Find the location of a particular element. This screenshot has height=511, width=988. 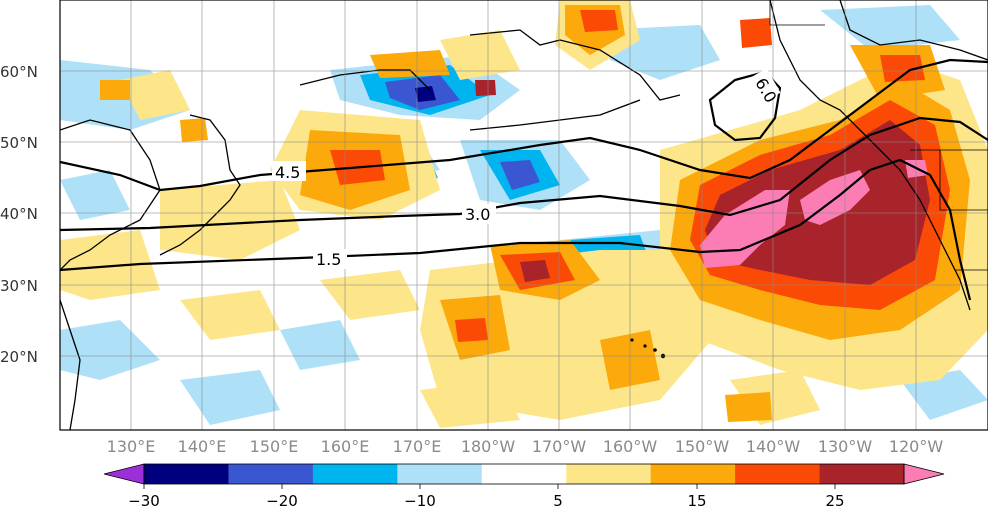

colorbar-label-15: 15 is located at coordinates (696, 501).